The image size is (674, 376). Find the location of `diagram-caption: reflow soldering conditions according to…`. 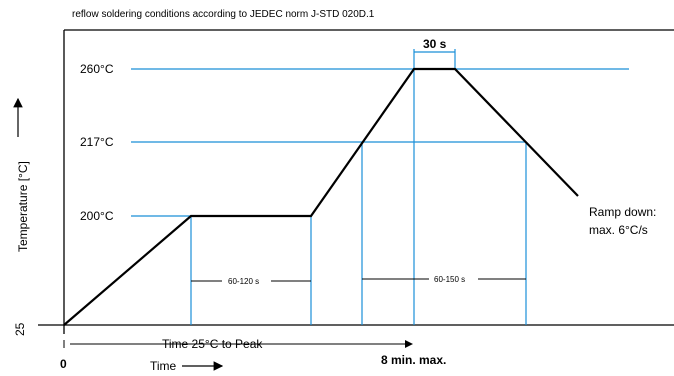

diagram-caption: reflow soldering conditions according to… is located at coordinates (223, 14).